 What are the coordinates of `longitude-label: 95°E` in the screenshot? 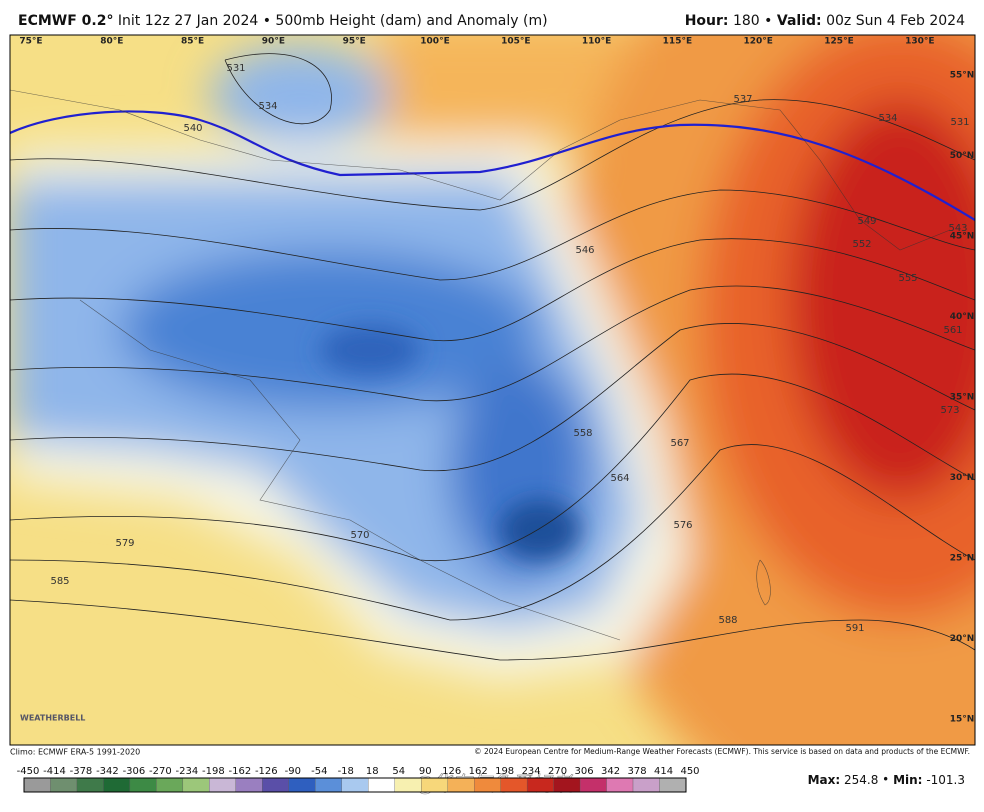 It's located at (354, 42).